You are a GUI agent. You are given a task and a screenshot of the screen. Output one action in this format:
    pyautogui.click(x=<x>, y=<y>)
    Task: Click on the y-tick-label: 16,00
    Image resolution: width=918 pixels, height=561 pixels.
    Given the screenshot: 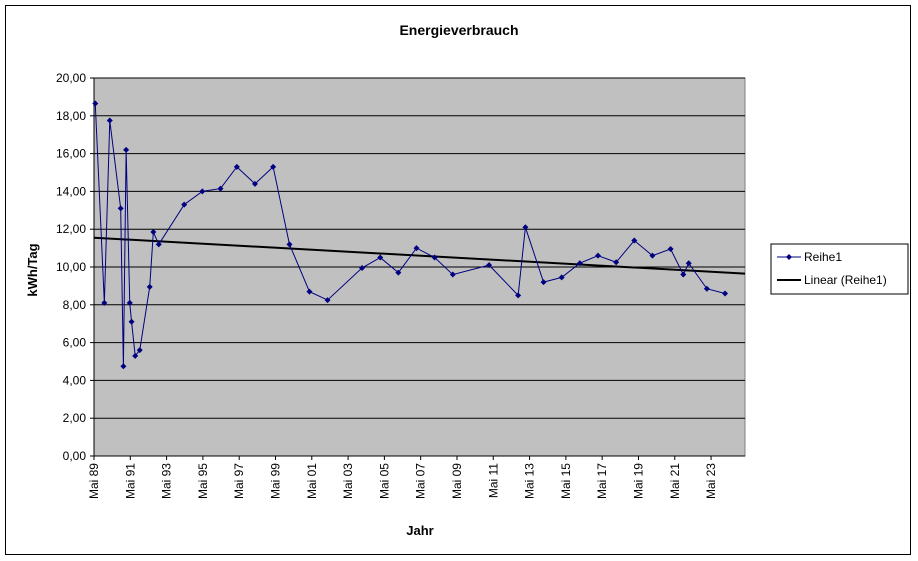 What is the action you would take?
    pyautogui.click(x=71, y=154)
    